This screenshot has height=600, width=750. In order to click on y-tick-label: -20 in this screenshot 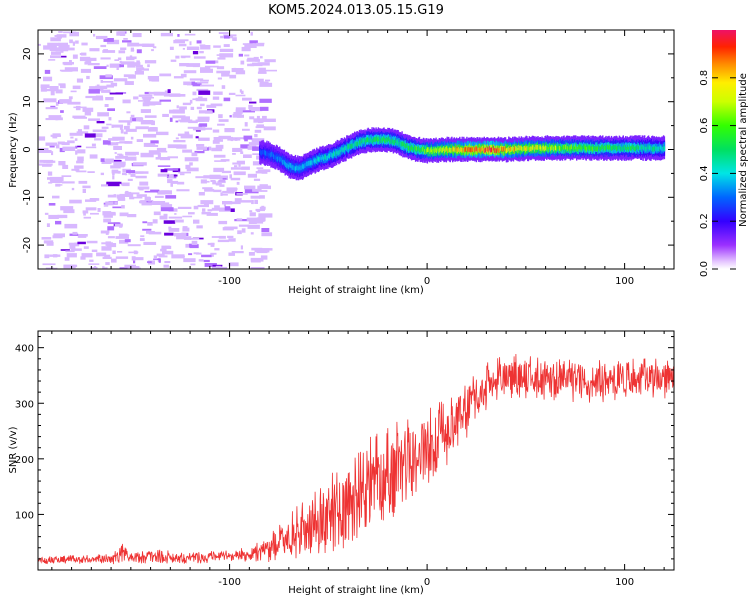, I will do `click(27, 245)`.